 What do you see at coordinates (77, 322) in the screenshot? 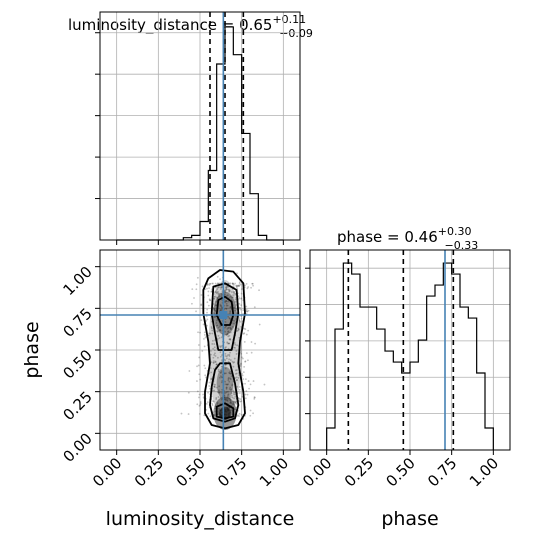
I see `joint-ytick-label-3: 0.75` at bounding box center [77, 322].